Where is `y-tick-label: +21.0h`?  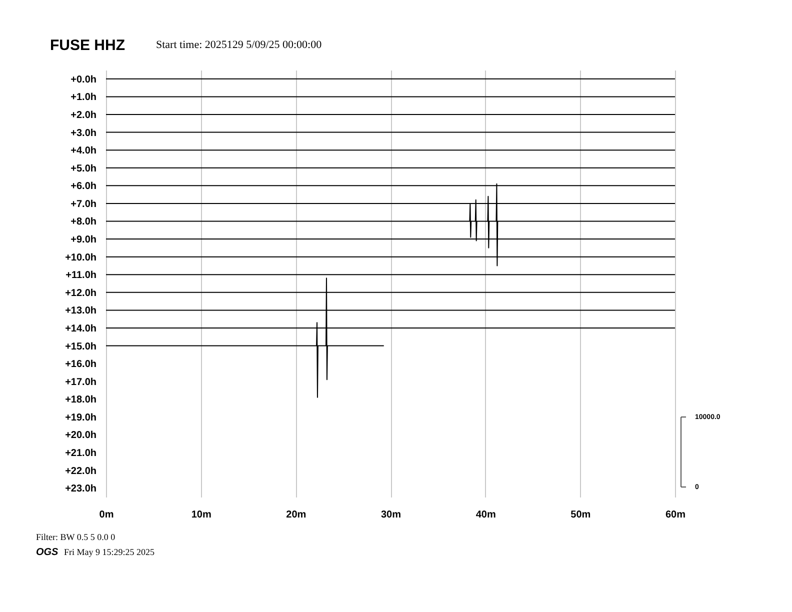 y-tick-label: +21.0h is located at coordinates (80, 454).